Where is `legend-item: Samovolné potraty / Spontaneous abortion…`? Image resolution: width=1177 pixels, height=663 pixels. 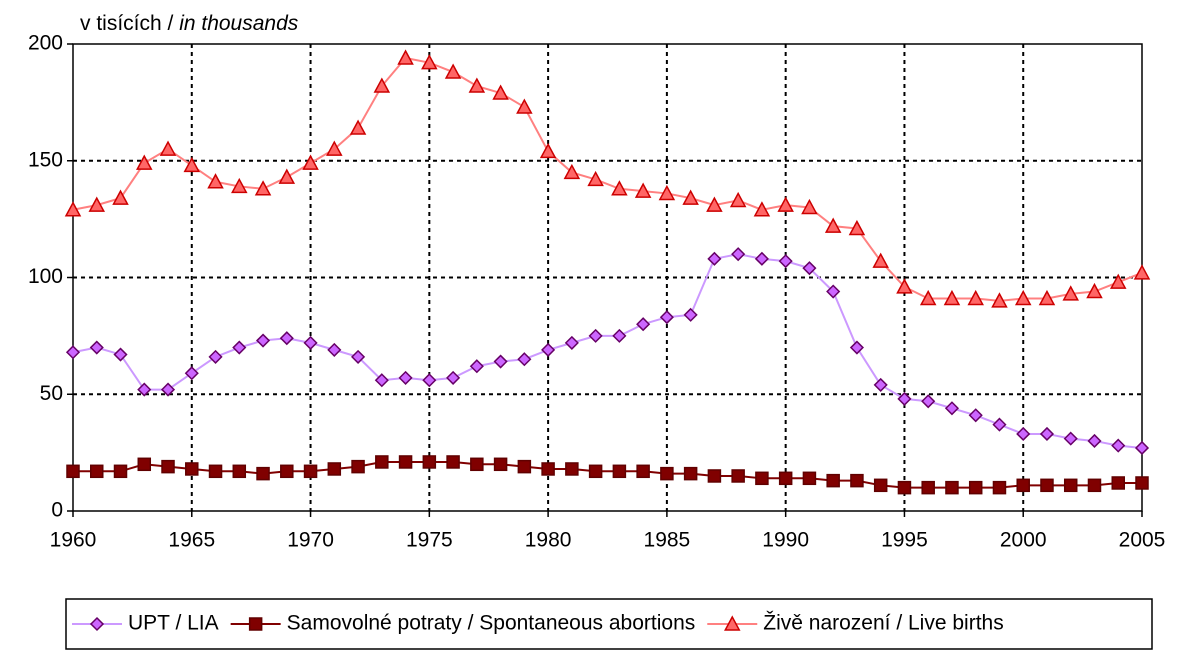
legend-item: Samovolné potraty / Spontaneous abortion… is located at coordinates (463, 623).